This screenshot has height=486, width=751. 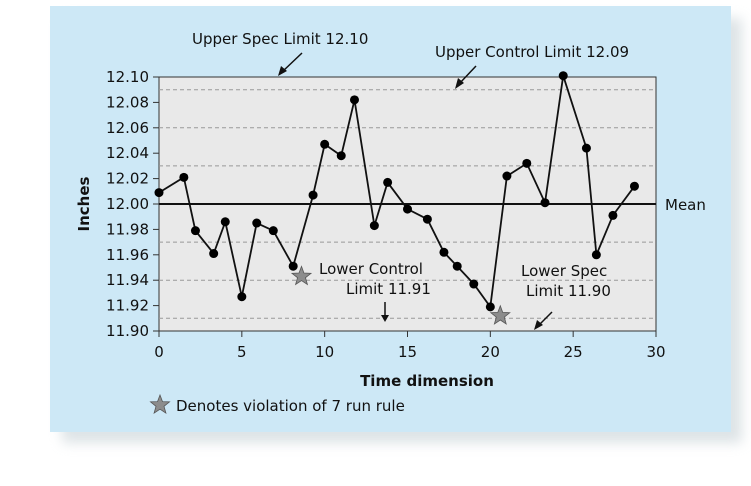 What do you see at coordinates (127, 280) in the screenshot?
I see `y-tick-label-2: 11.94` at bounding box center [127, 280].